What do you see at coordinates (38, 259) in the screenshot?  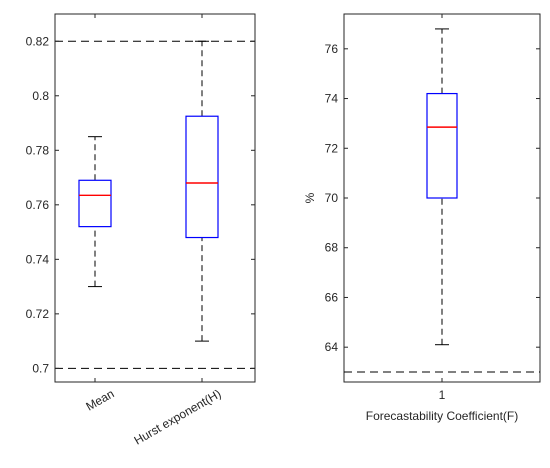 I see `y-tick-label: 0.74` at bounding box center [38, 259].